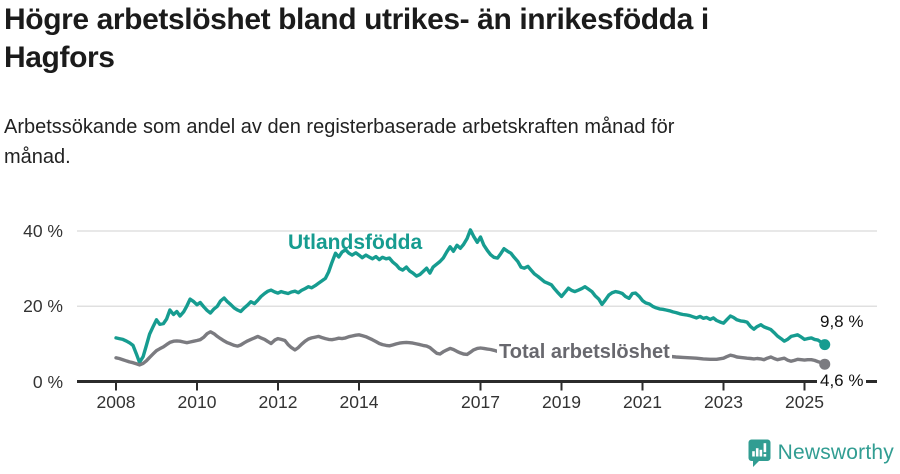  Describe the element at coordinates (723, 402) in the screenshot. I see `x-tick-label: 2023` at that location.